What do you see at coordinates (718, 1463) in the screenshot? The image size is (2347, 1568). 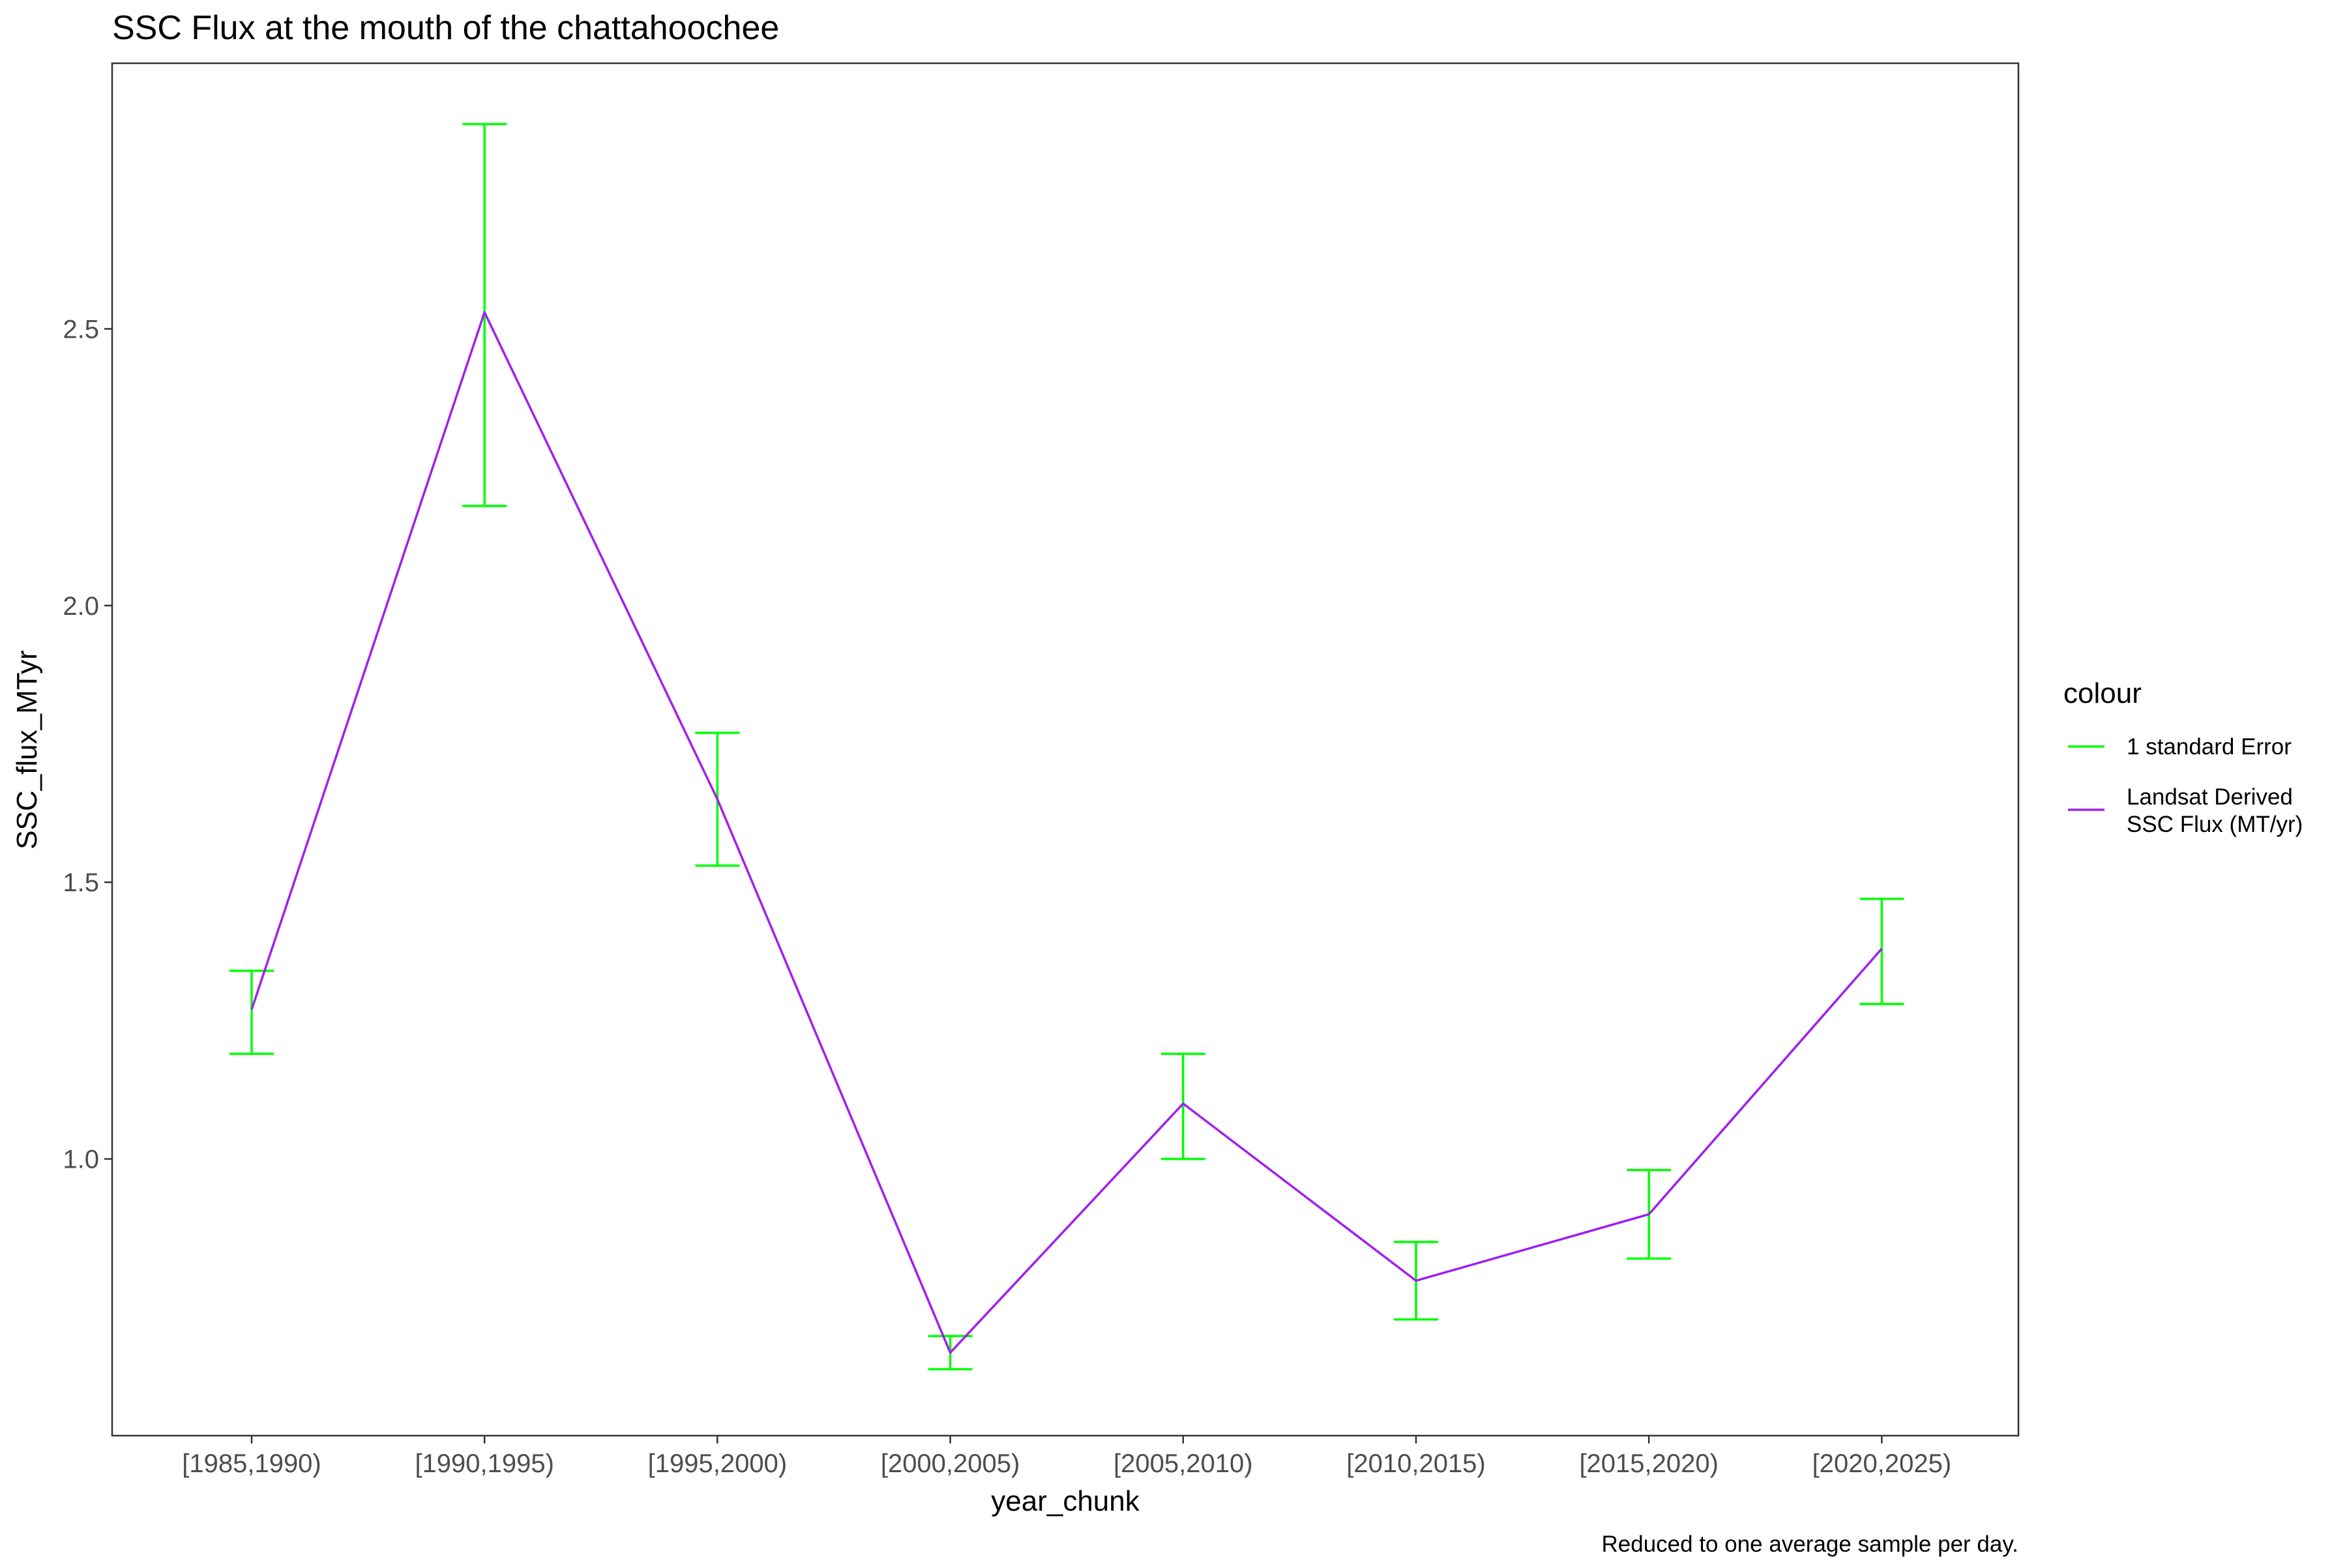 I see `x-tick-label: [1995,2000)` at bounding box center [718, 1463].